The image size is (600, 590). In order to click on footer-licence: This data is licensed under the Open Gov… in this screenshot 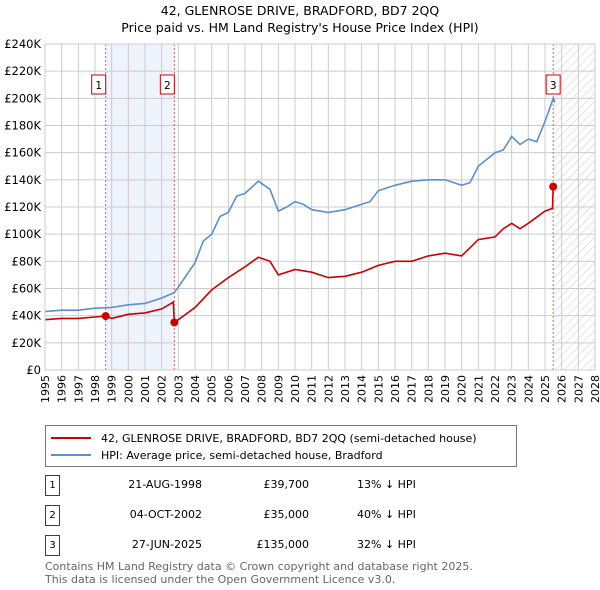, I will do `click(220, 579)`.